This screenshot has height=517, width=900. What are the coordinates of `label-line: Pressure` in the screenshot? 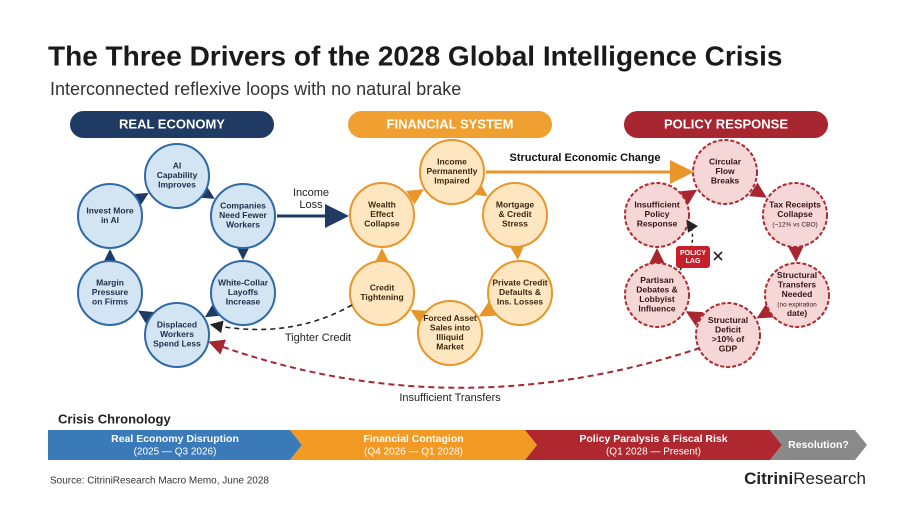 It's located at (110, 292).